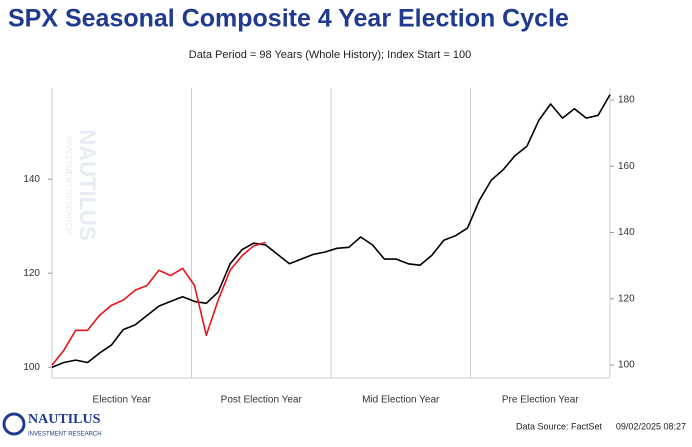  Describe the element at coordinates (626, 298) in the screenshot. I see `y2-tick-label: 120` at that location.